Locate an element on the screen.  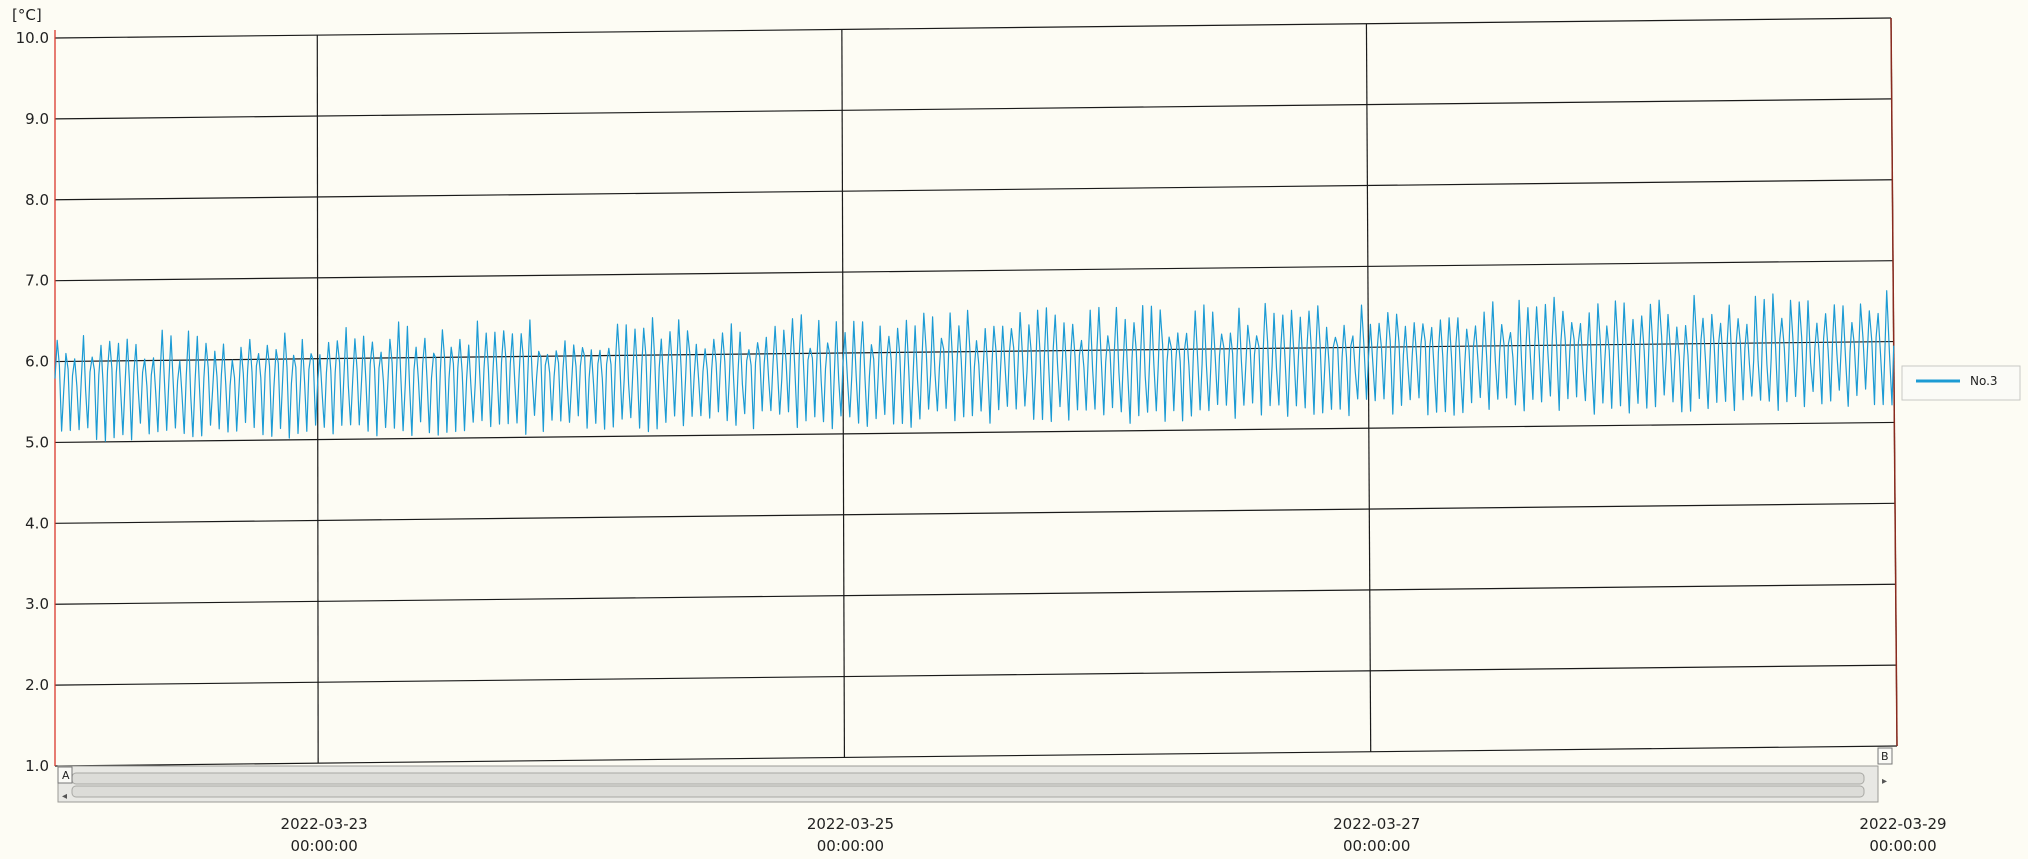
range-marker-a-label: A is located at coordinates (66, 775).